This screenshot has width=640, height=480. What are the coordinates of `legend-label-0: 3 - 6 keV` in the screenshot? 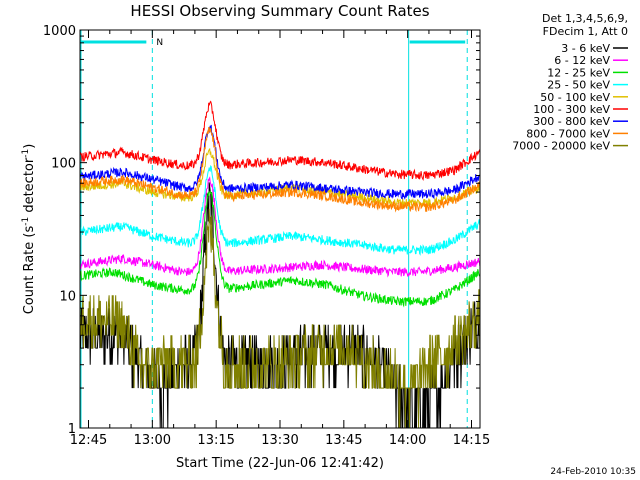 It's located at (585, 48).